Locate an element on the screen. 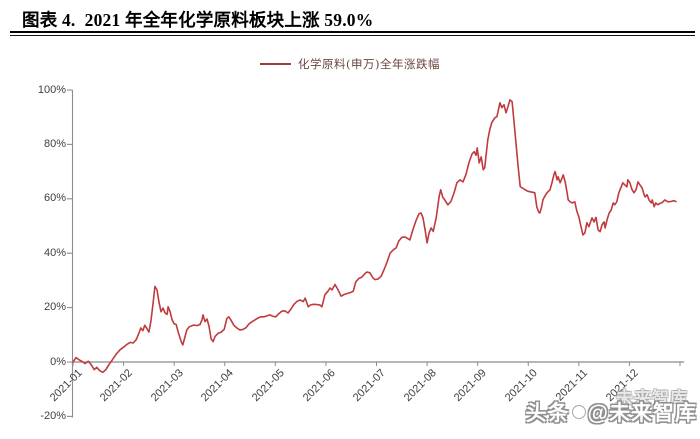 The image size is (700, 439). y-axis-label: 20% is located at coordinates (54, 307).